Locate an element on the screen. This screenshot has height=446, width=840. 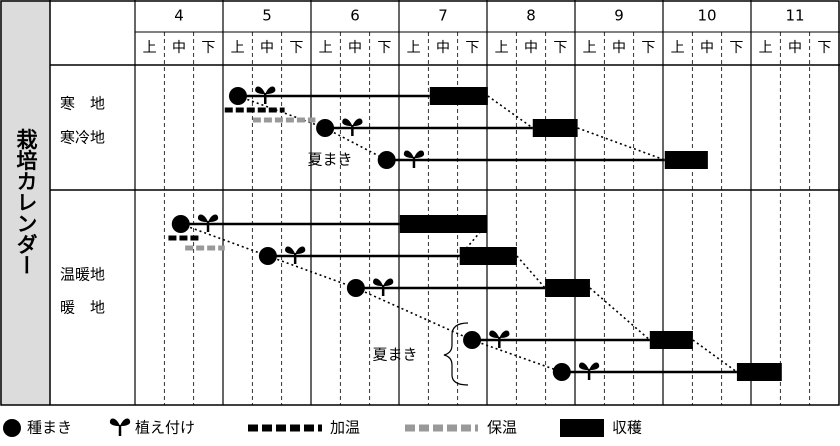
month-label: 4 is located at coordinates (179, 16).